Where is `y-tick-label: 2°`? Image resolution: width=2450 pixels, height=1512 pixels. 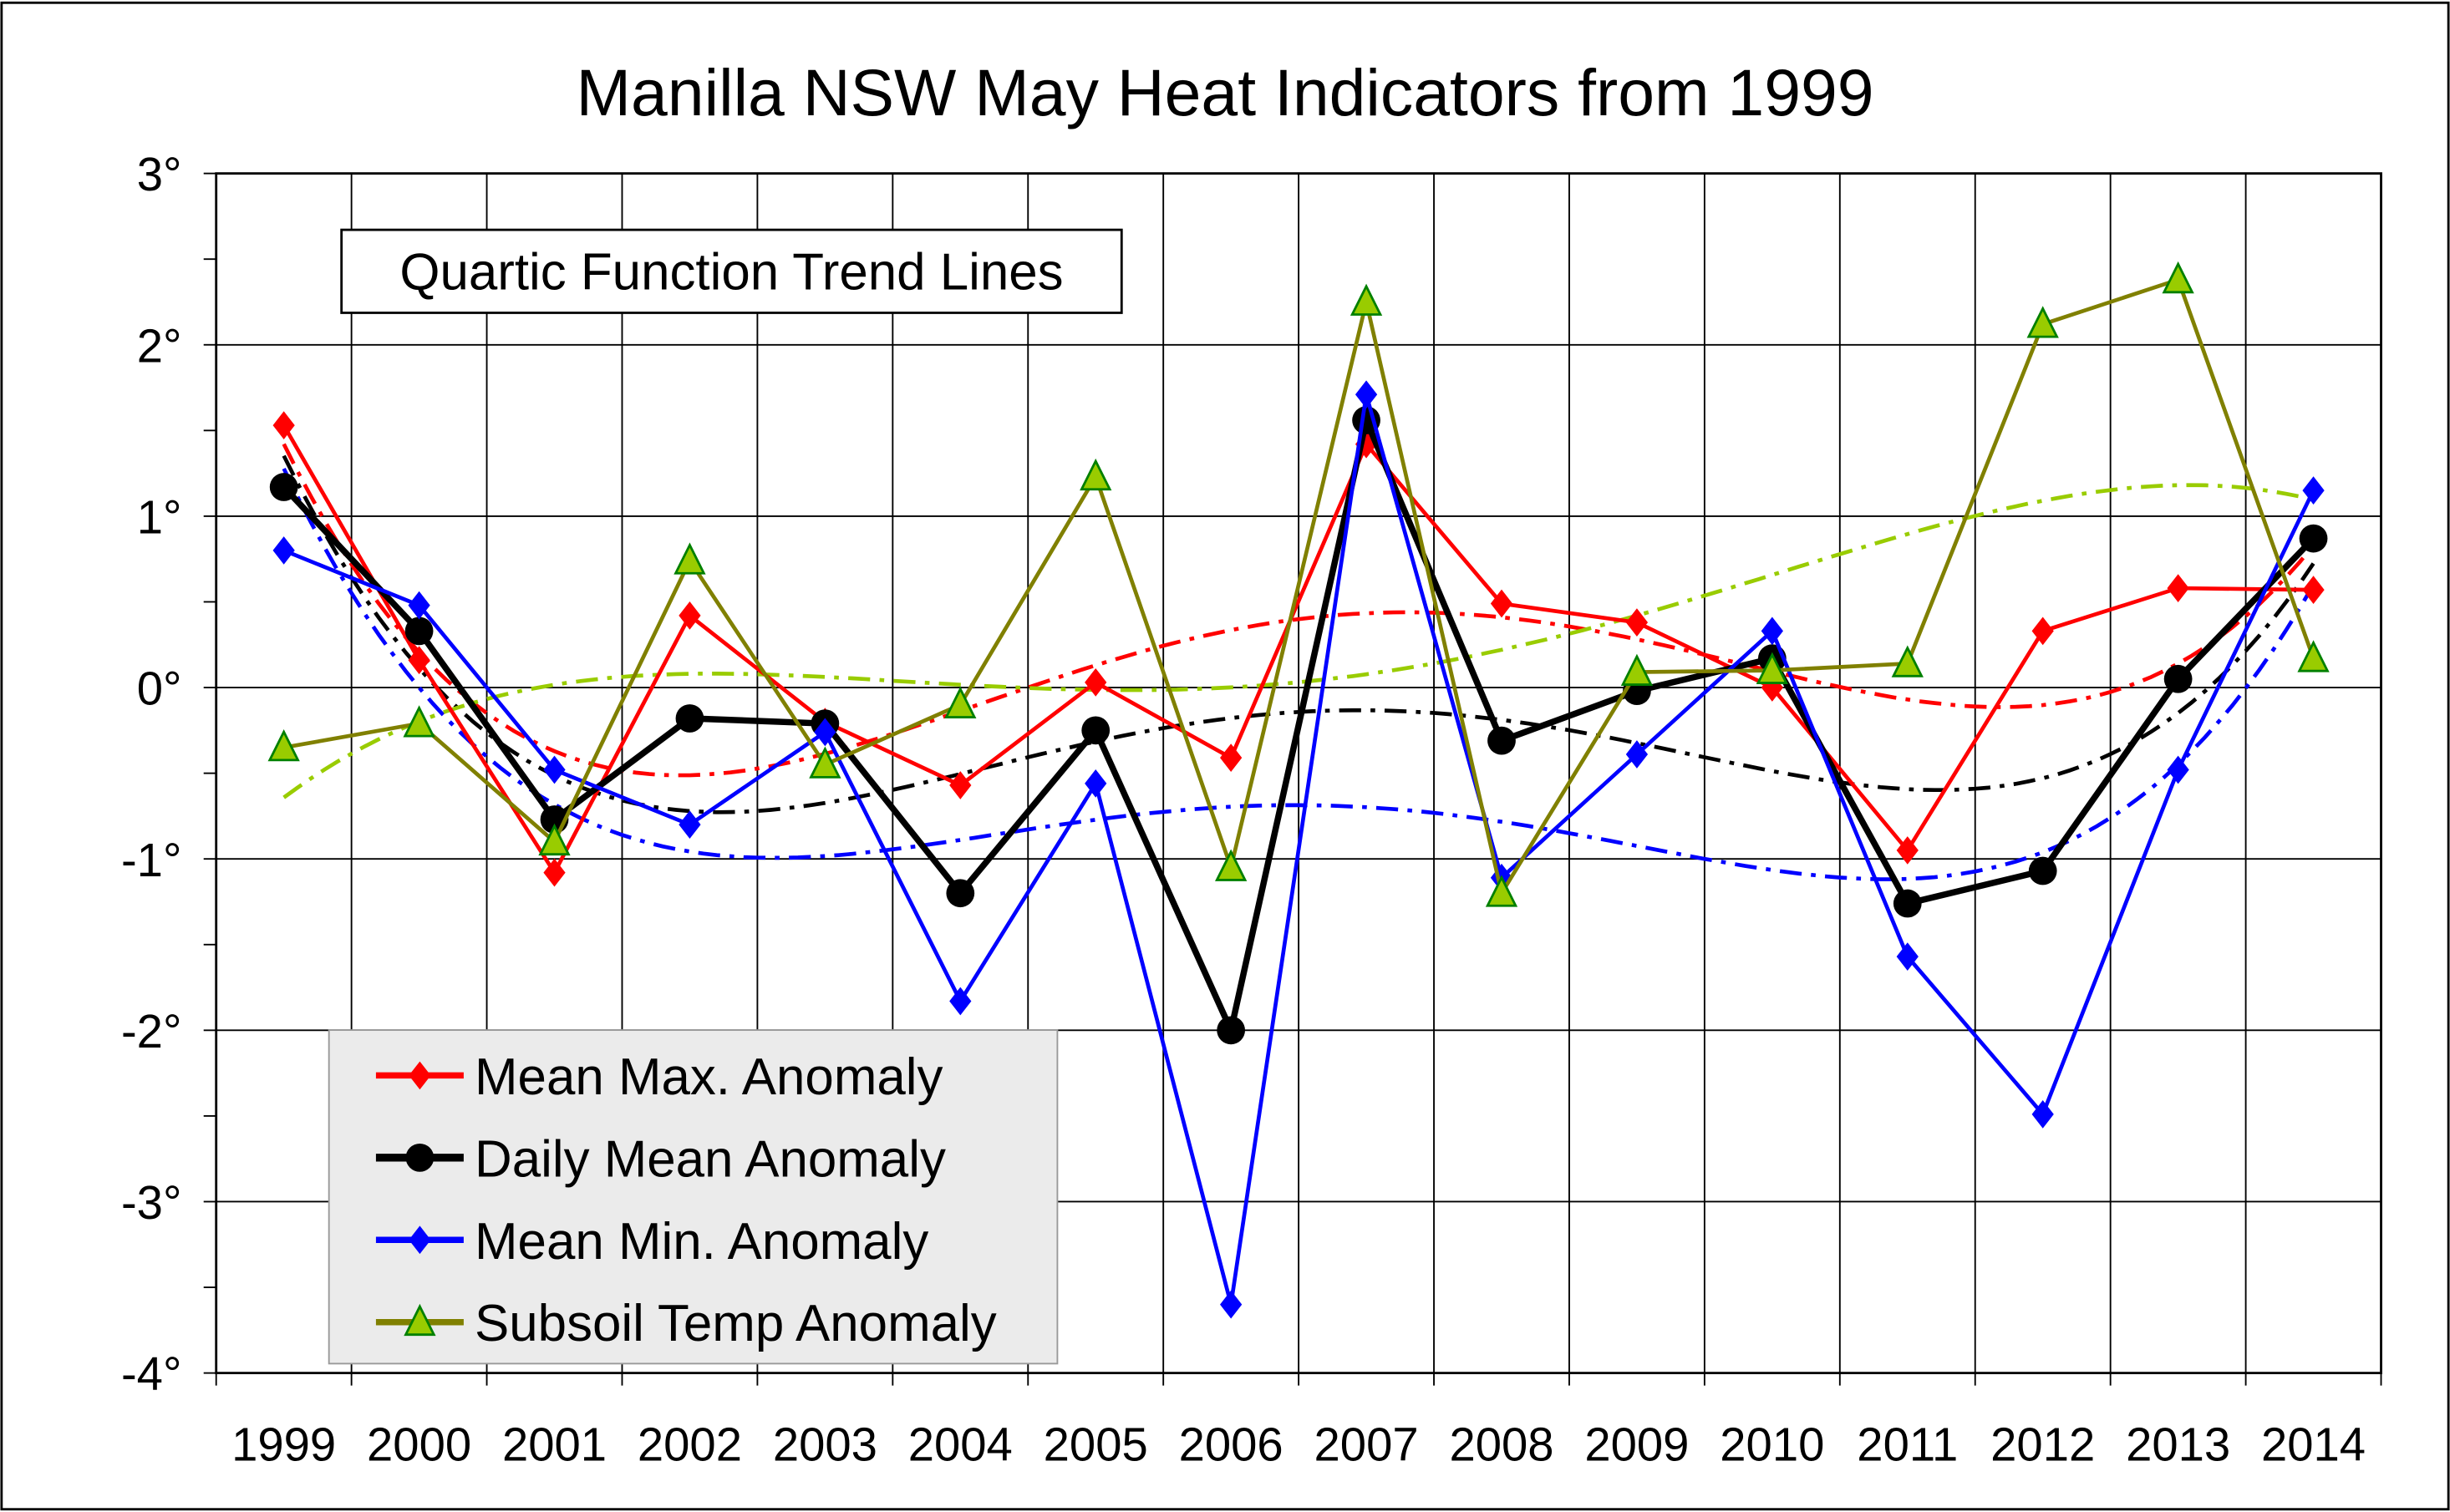
y-tick-label: 2° is located at coordinates (159, 345).